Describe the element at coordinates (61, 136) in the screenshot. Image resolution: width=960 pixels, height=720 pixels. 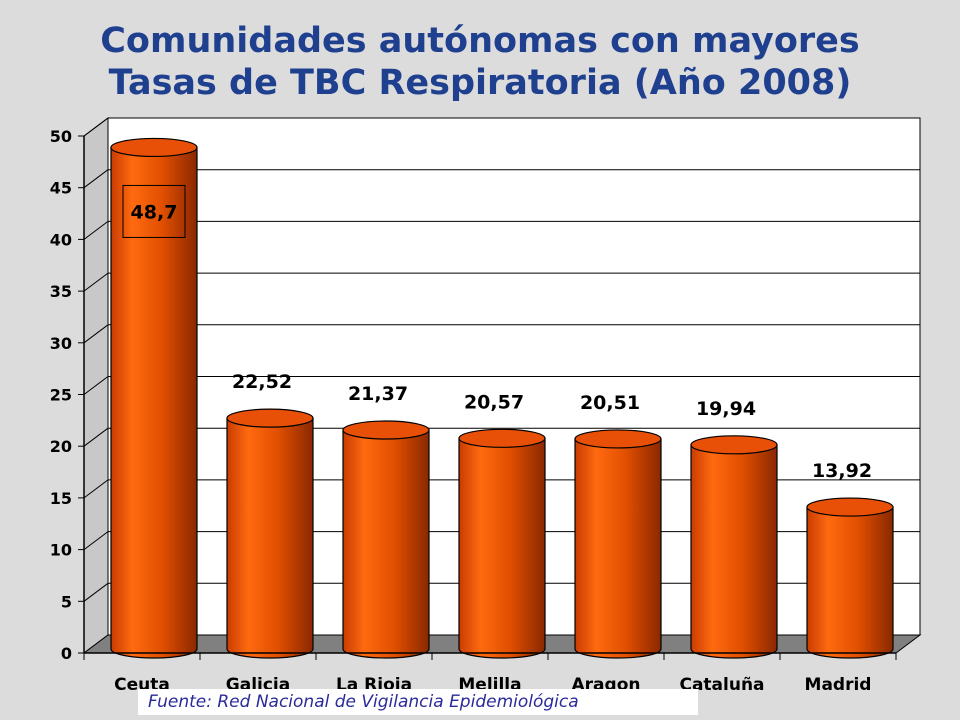
I see `y-tick-label: 50` at that location.